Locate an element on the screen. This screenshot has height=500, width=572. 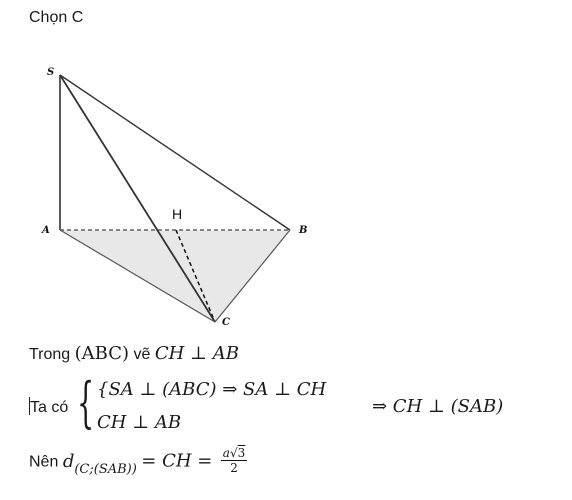
edge-BC is located at coordinates (252, 276).